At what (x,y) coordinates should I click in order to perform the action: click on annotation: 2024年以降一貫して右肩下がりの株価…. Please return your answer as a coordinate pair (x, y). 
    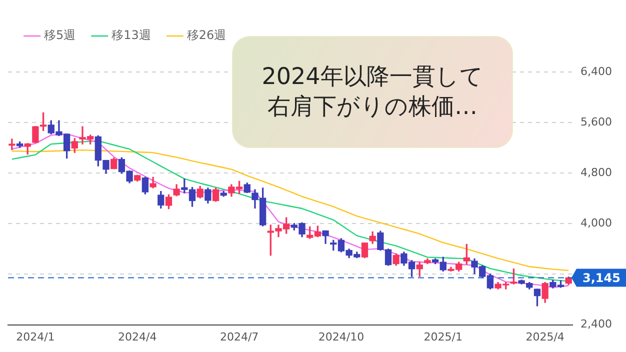
    Looking at the image, I should click on (372, 92).